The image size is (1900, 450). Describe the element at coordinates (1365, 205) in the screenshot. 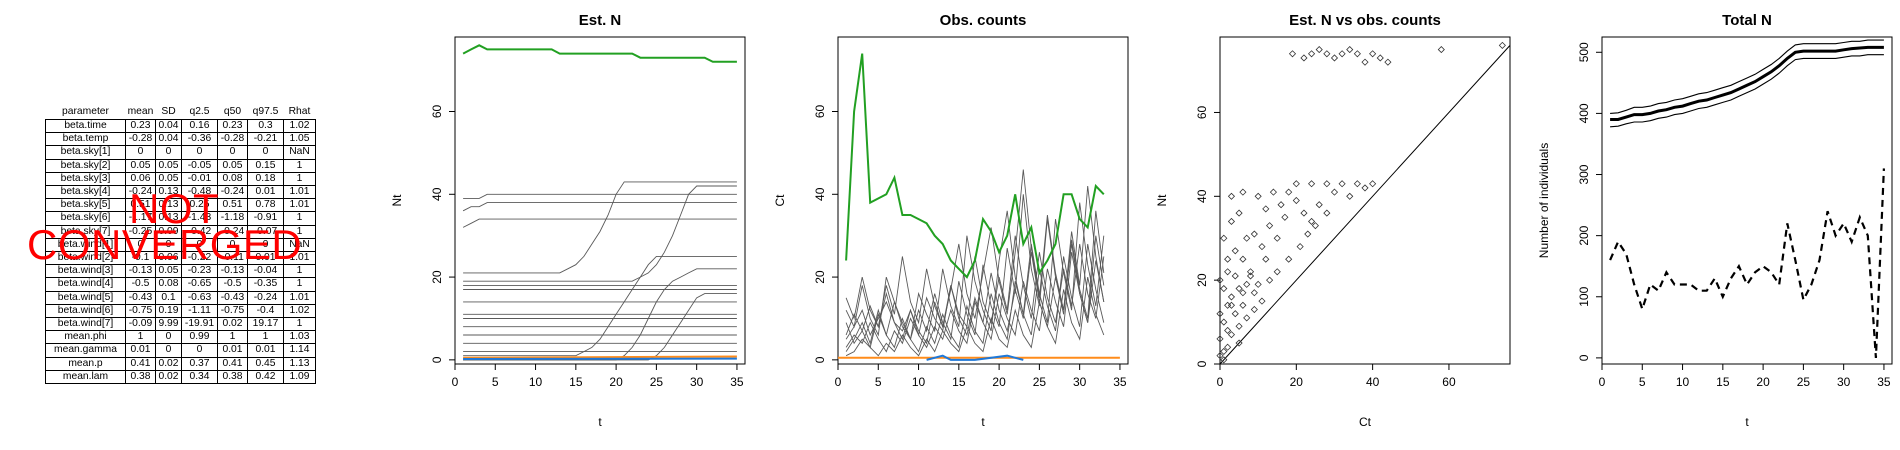

I see `reference-line-y-equals-x` at that location.